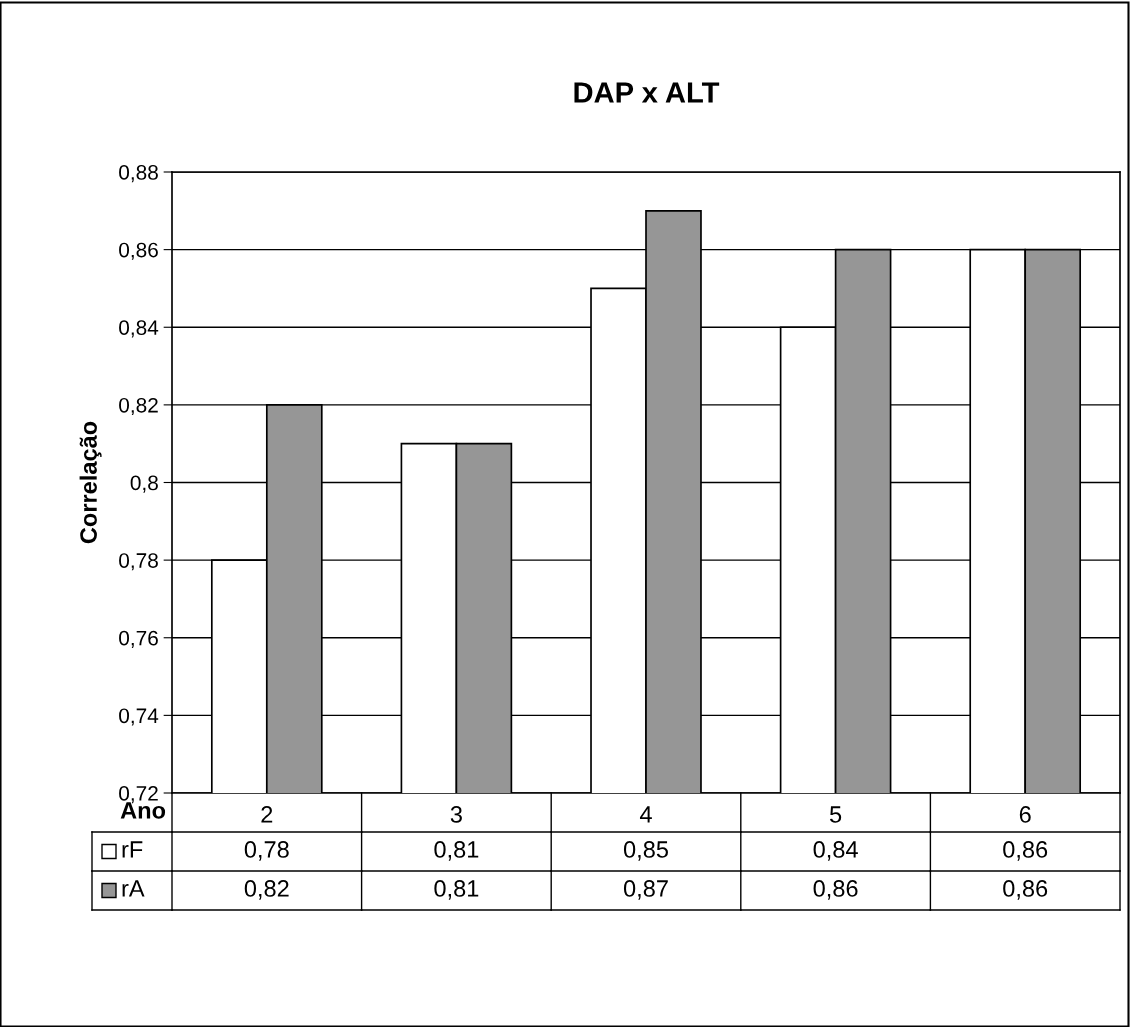 This screenshot has width=1131, height=1027. I want to click on y-tick-label: 0,78, so click(138, 562).